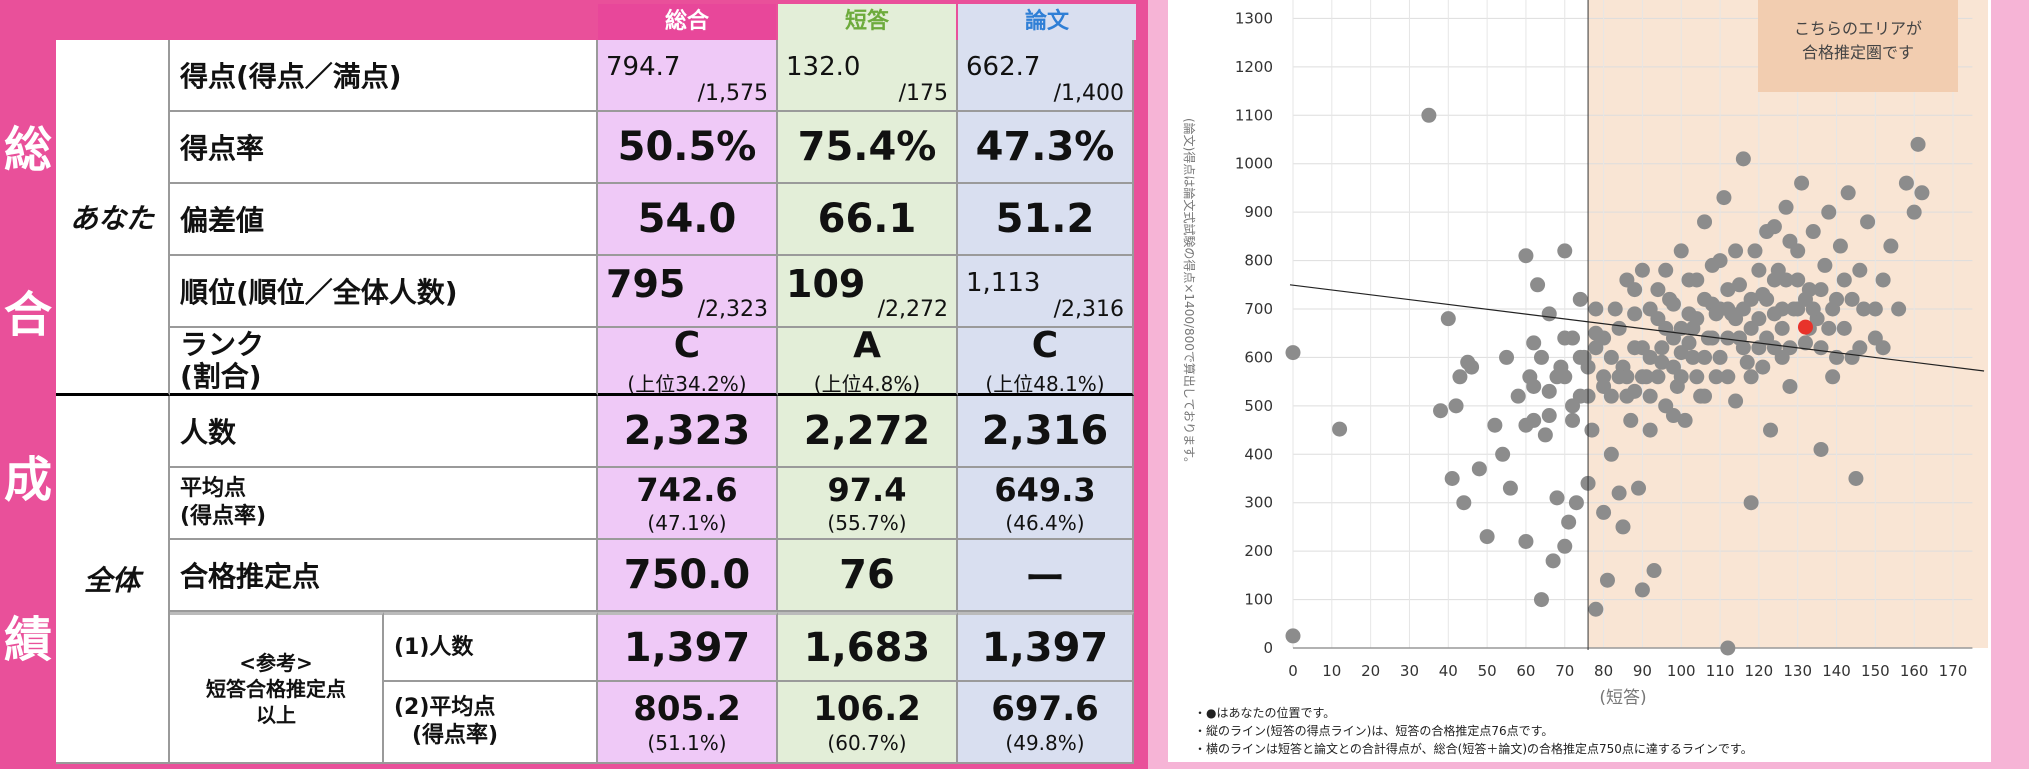  I want to click on note-1: ・●はあなたの位置です。, so click(1265, 713).